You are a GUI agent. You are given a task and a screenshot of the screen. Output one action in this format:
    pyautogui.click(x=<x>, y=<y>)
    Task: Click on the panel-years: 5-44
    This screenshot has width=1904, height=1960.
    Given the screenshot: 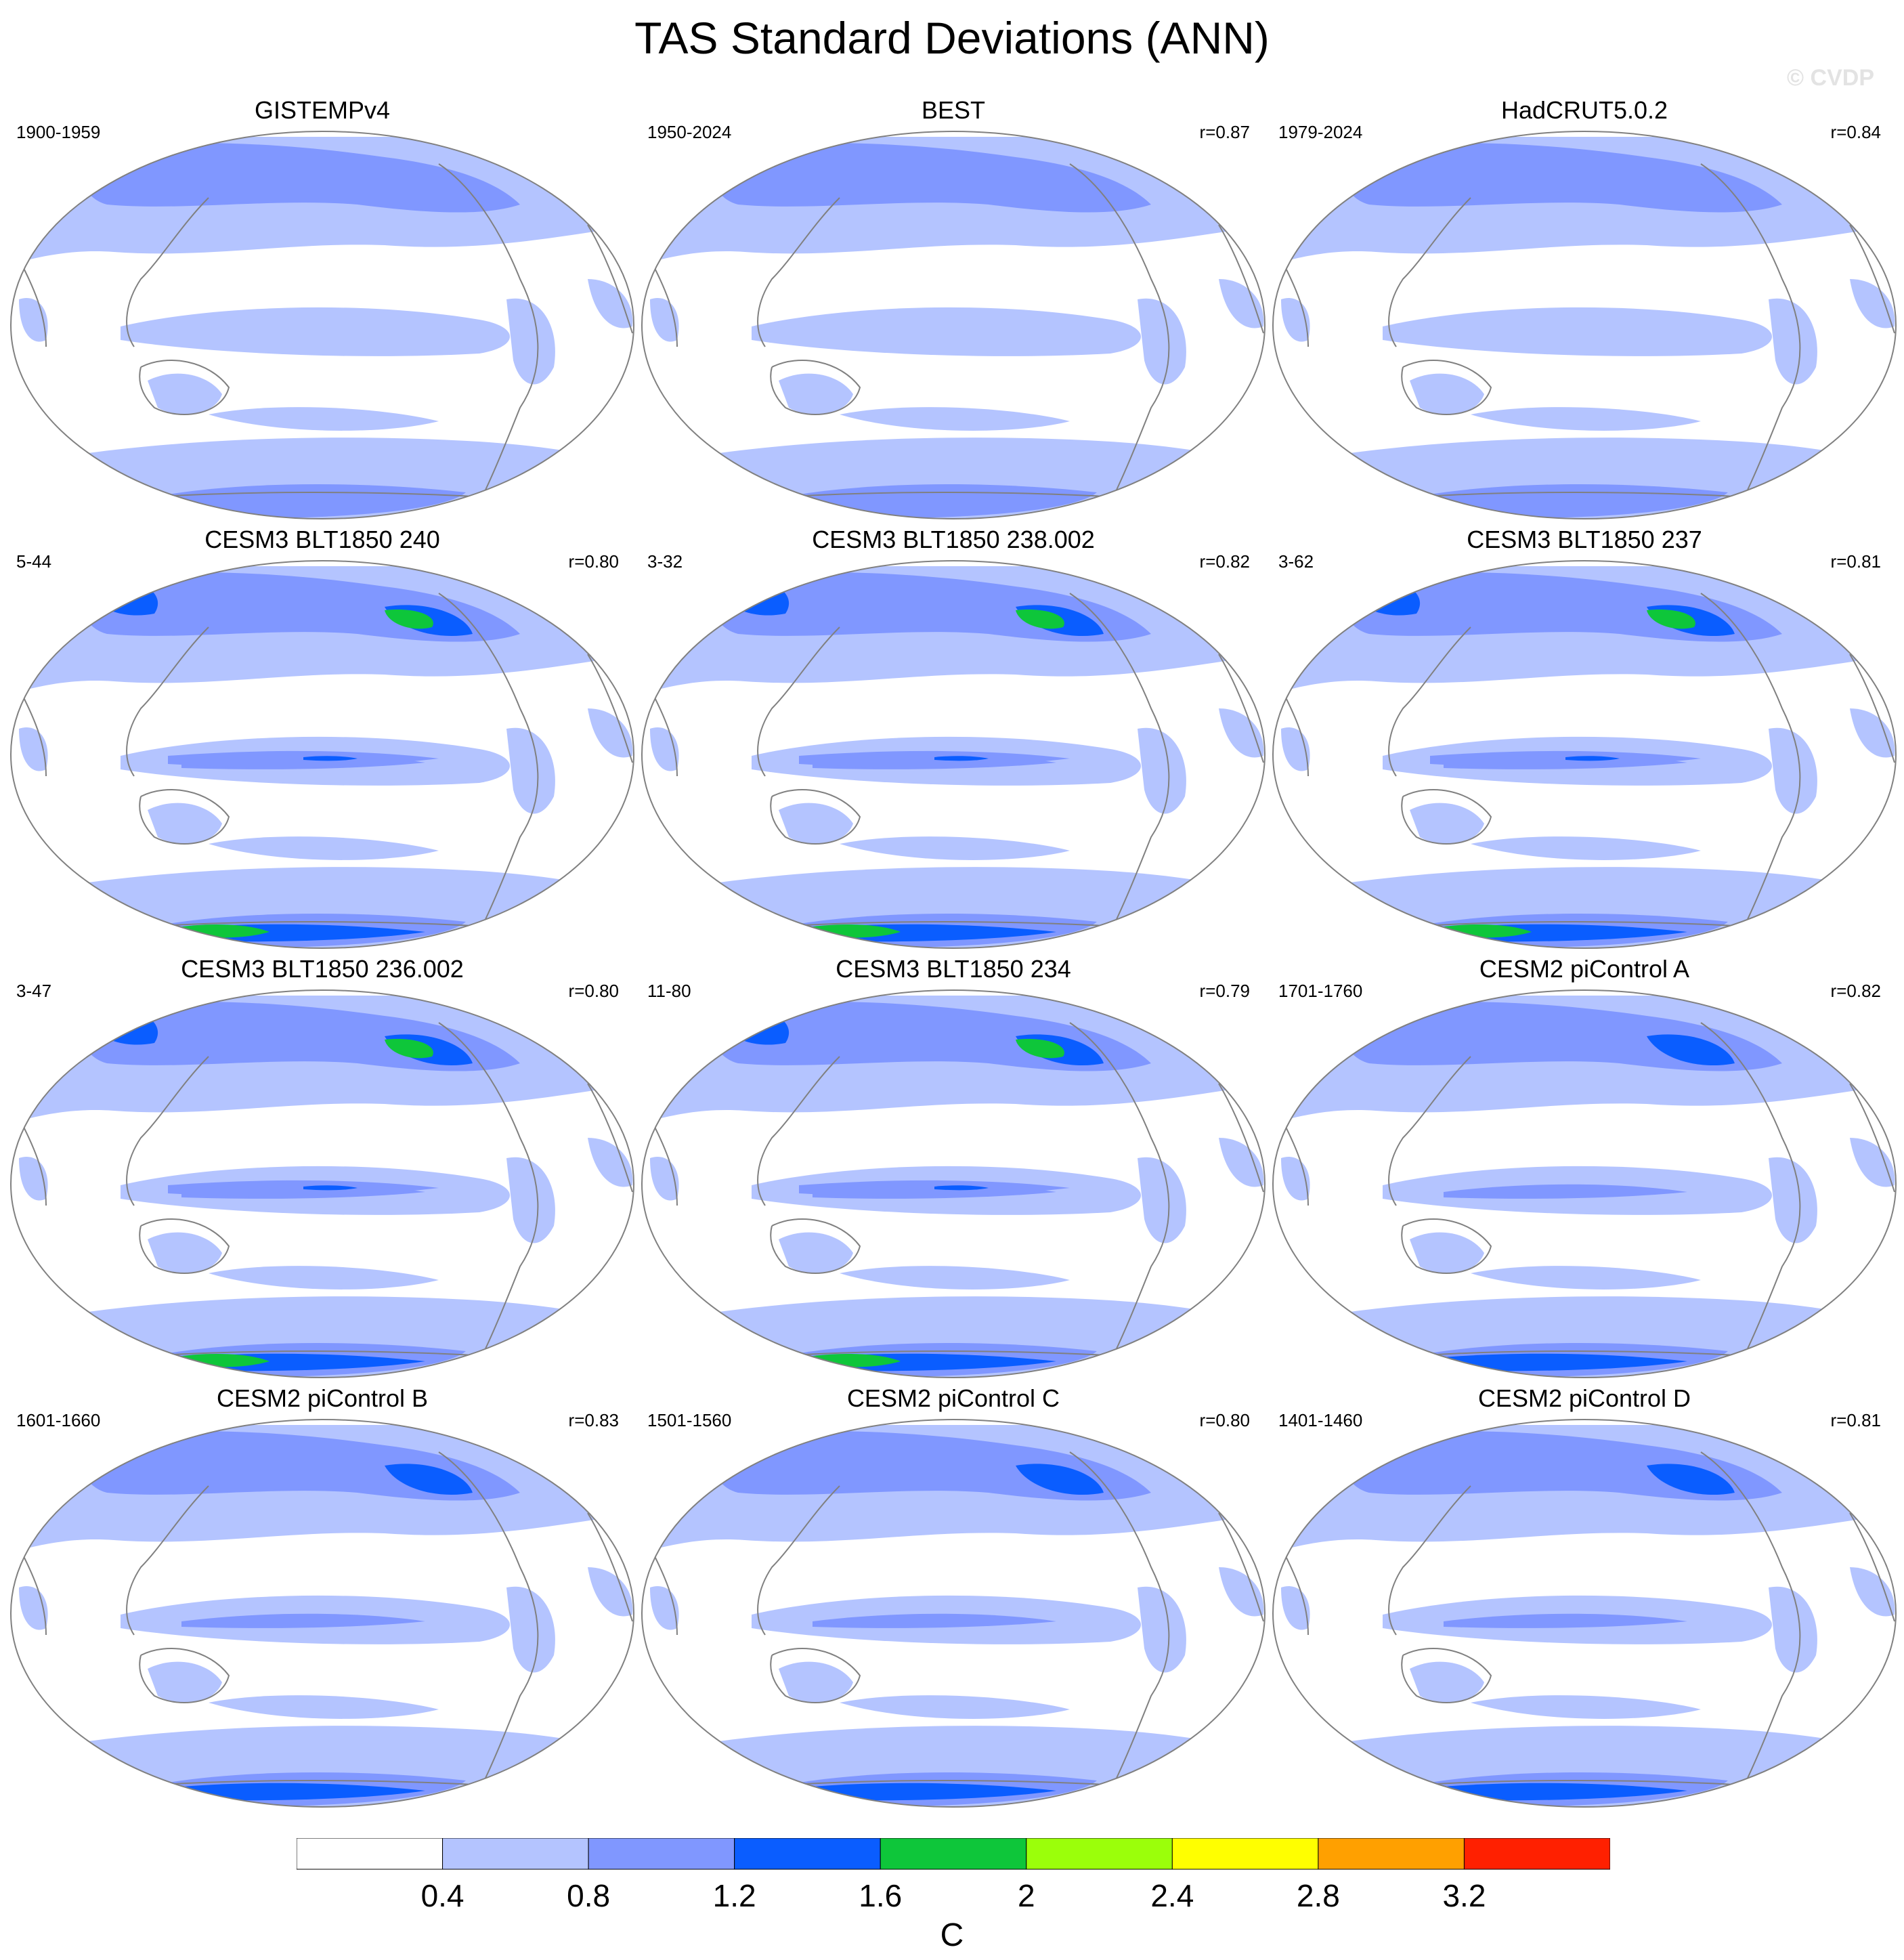 What is the action you would take?
    pyautogui.click(x=34, y=561)
    